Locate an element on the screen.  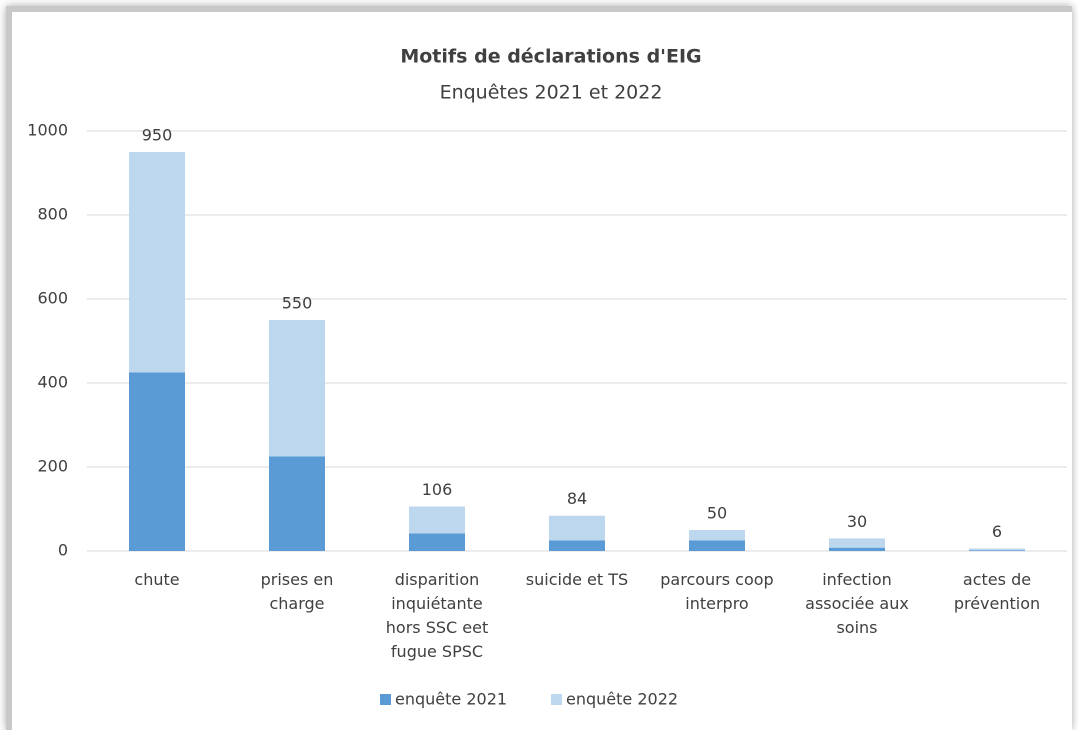
y-tick-label: 0 is located at coordinates (63, 550).